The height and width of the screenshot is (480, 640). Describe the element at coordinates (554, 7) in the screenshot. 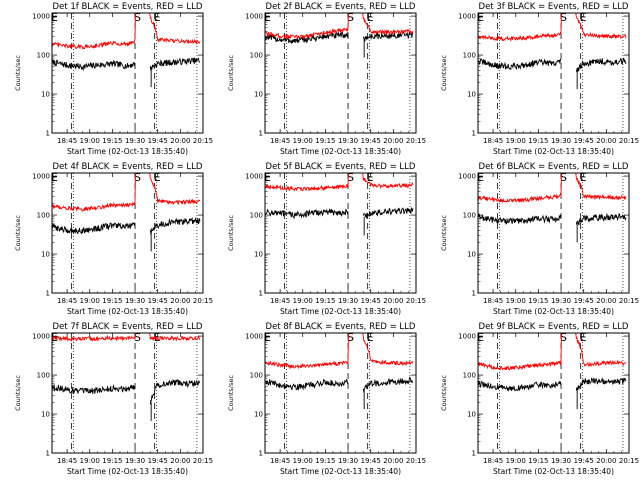

I see `panel-title: Det 3f BLACK = Events, RED = LLD` at that location.